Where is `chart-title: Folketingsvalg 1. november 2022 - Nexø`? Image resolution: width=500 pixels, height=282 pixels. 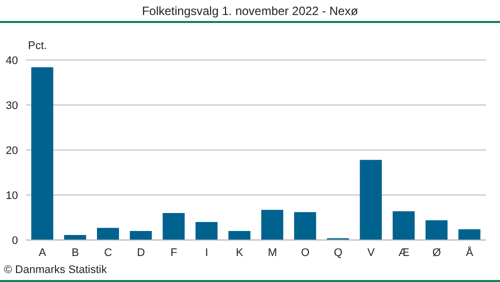
chart-title: Folketingsvalg 1. november 2022 - Nexø is located at coordinates (250, 11).